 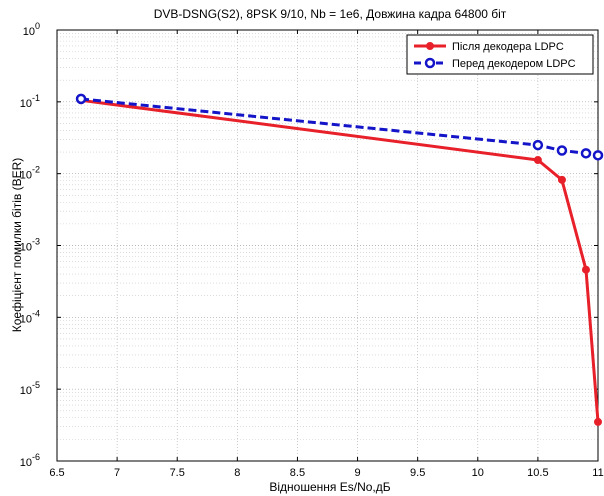 I want to click on y-tick-label: 10⁻³, so click(x=30, y=245).